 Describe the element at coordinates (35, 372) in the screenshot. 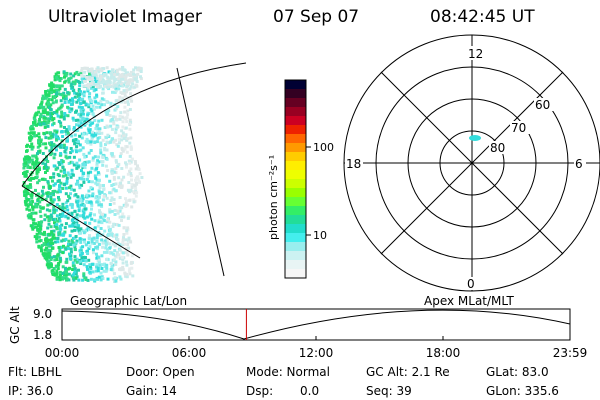

I see `info-filter: Flt: LBHL` at that location.